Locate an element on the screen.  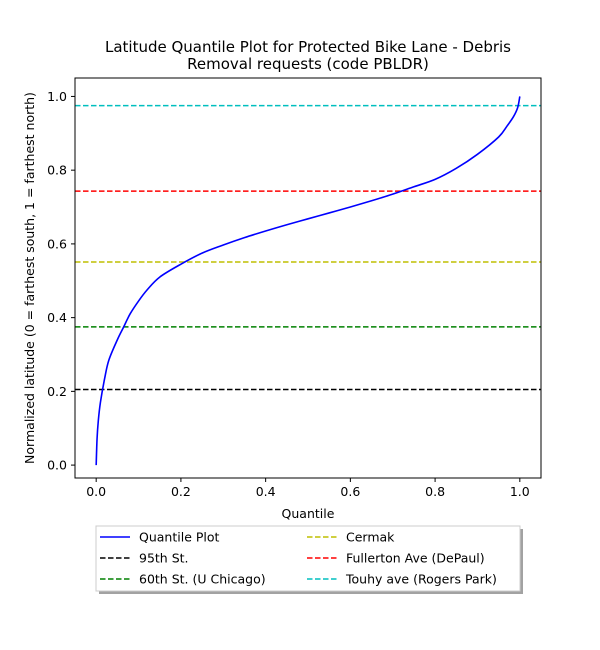
y-tick-label: 0.6 is located at coordinates (57, 243).